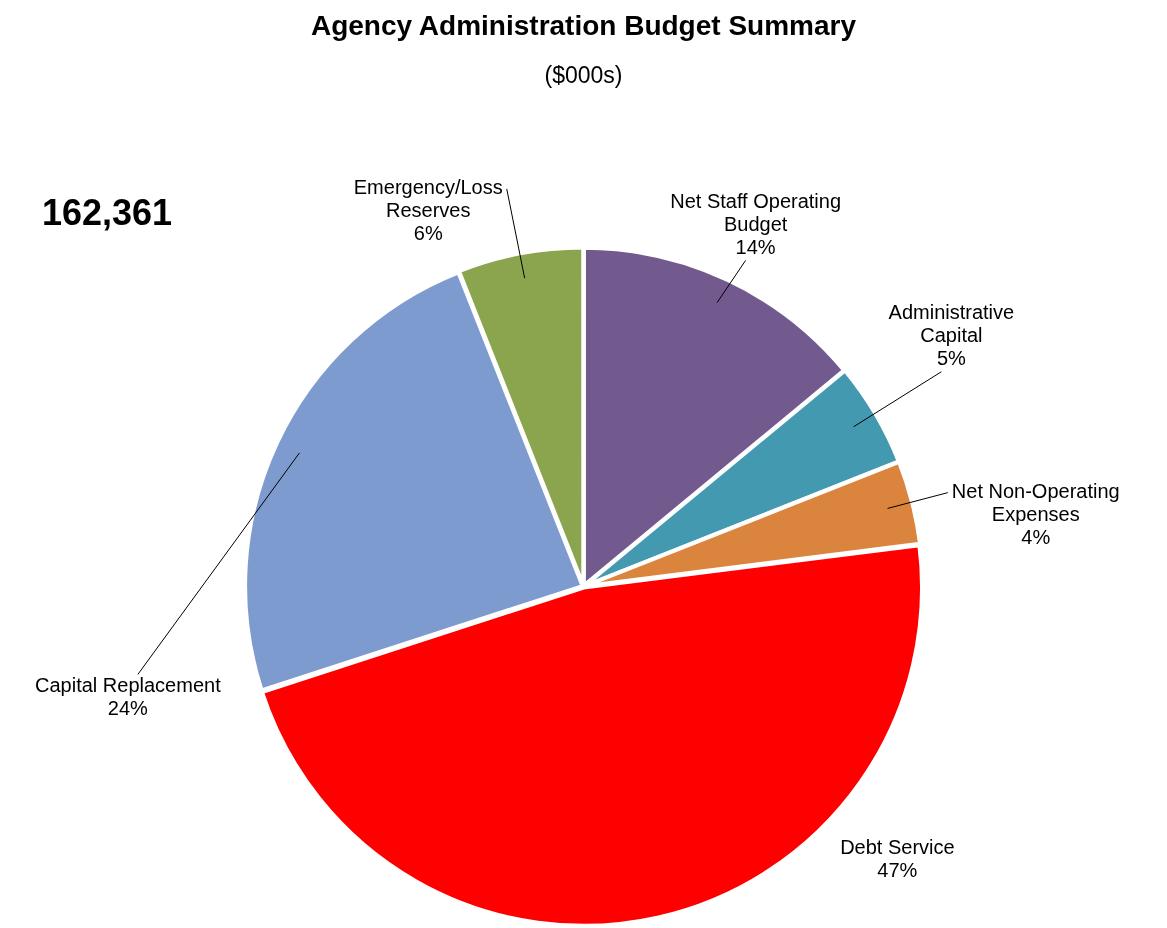 This screenshot has height=928, width=1167. What do you see at coordinates (897, 846) in the screenshot?
I see `slice-label: Debt Service` at bounding box center [897, 846].